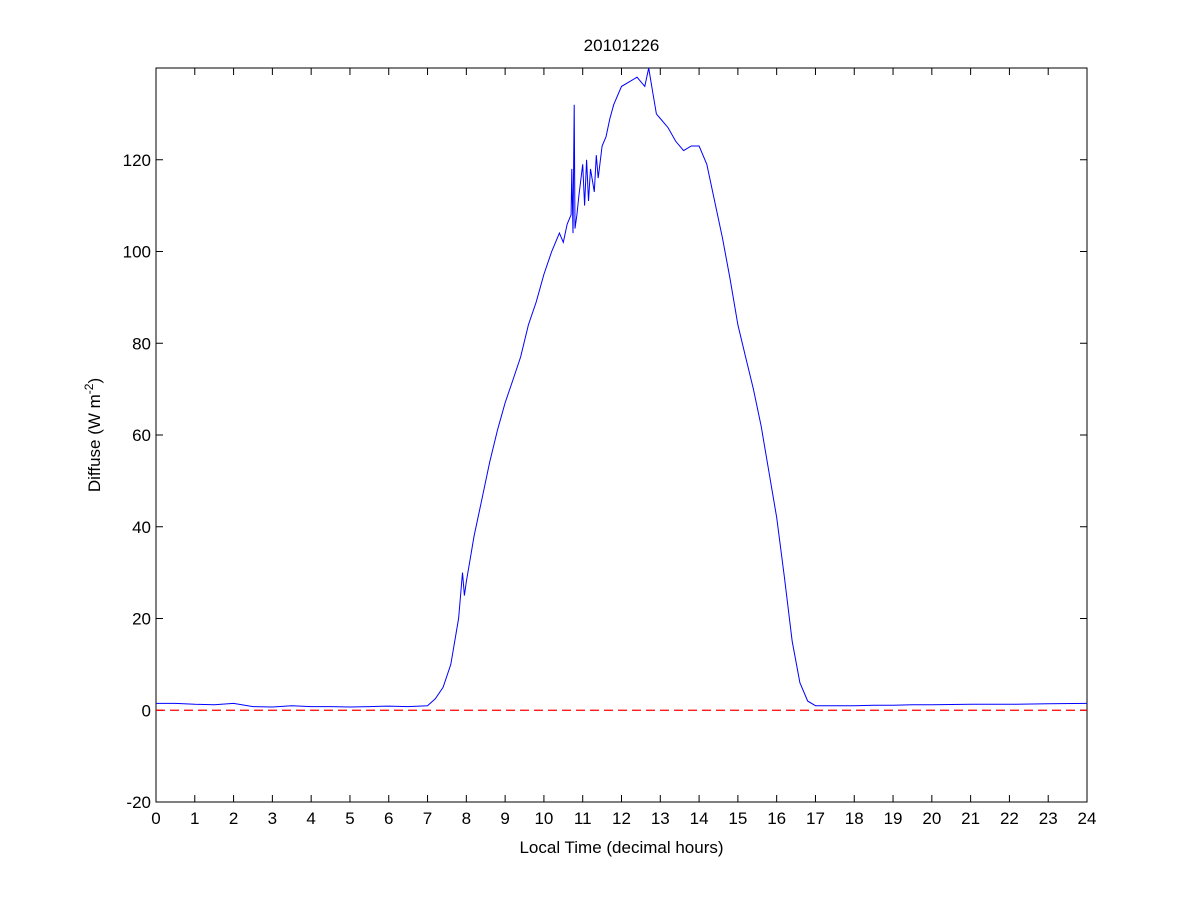 The image size is (1201, 900). What do you see at coordinates (310, 818) in the screenshot?
I see `x-tick-label-4: 4` at bounding box center [310, 818].